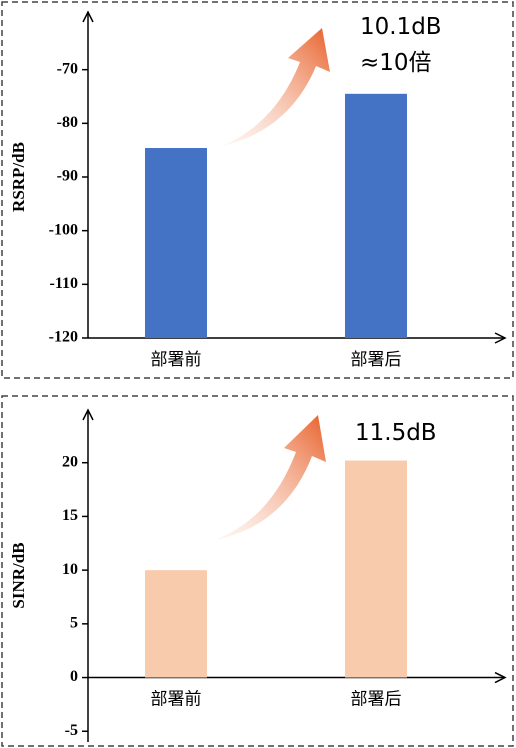  I want to click on y-tick-label: 0, so click(74, 676).